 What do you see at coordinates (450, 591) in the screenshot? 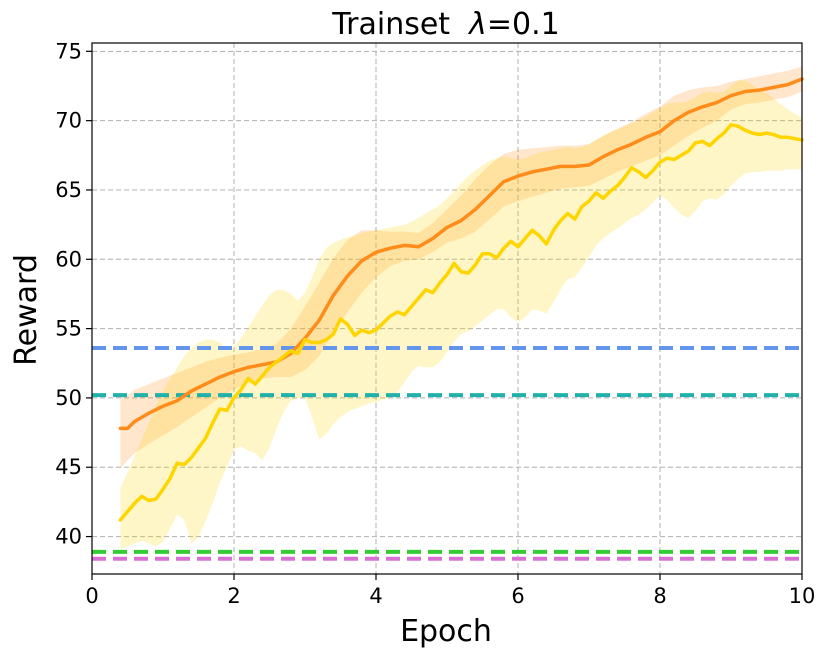
I see `x-axis: 0 2 4 6 8 10` at bounding box center [450, 591].